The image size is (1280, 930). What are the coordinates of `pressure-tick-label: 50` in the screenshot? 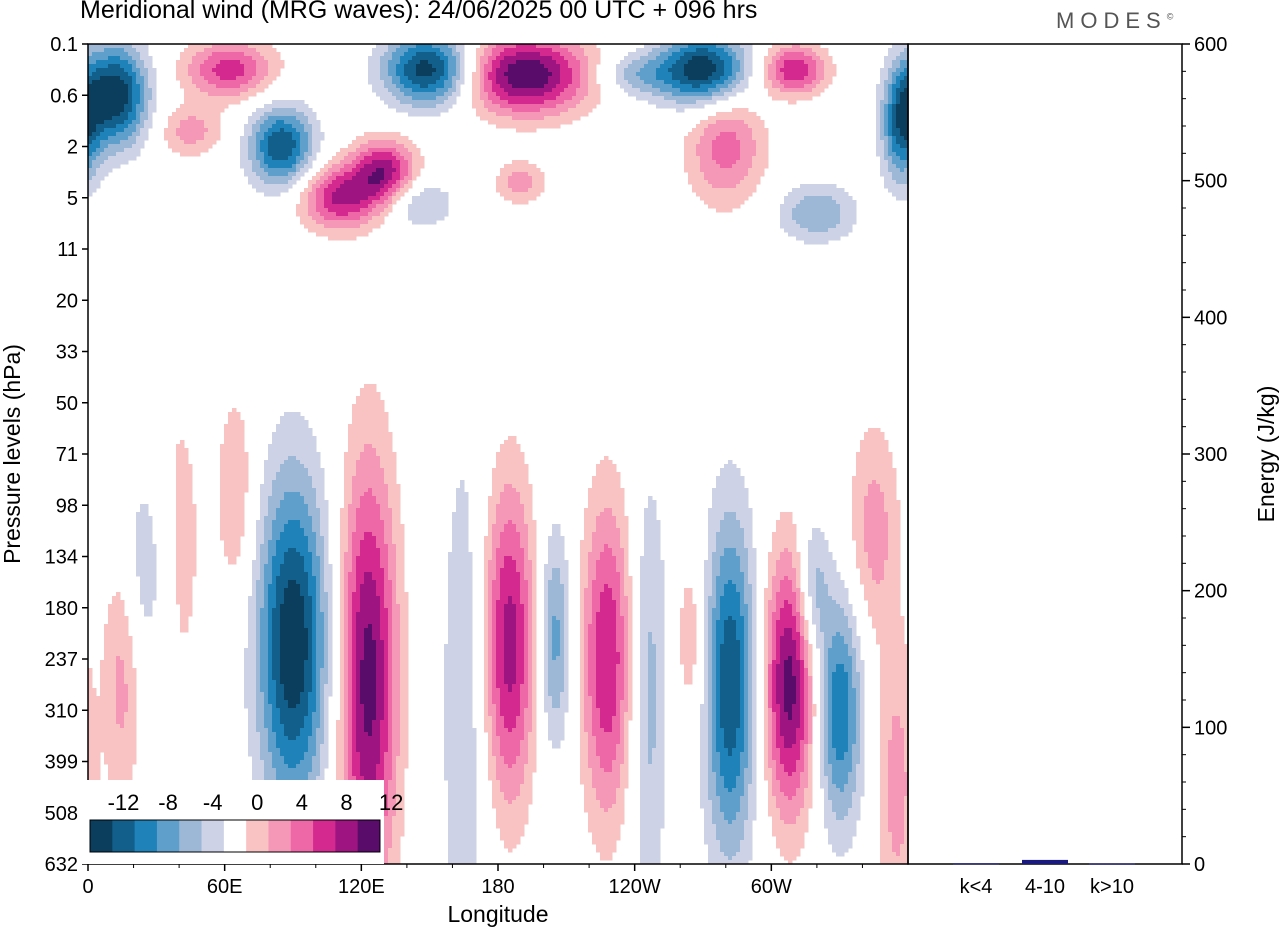 It's located at (67, 404).